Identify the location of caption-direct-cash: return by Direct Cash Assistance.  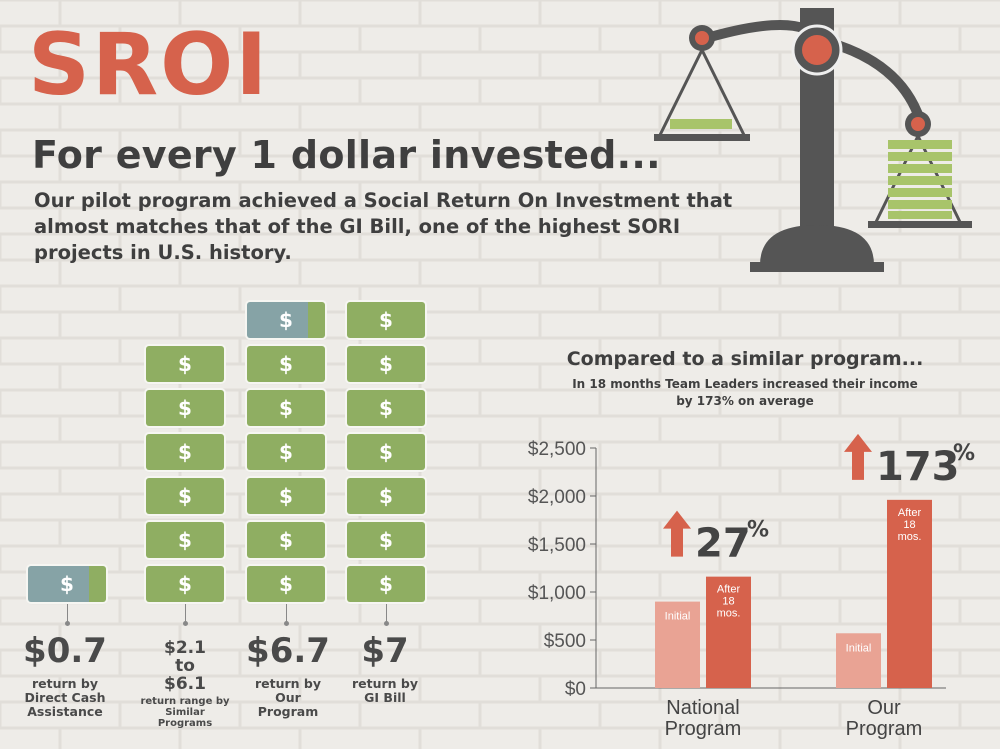
(65, 697).